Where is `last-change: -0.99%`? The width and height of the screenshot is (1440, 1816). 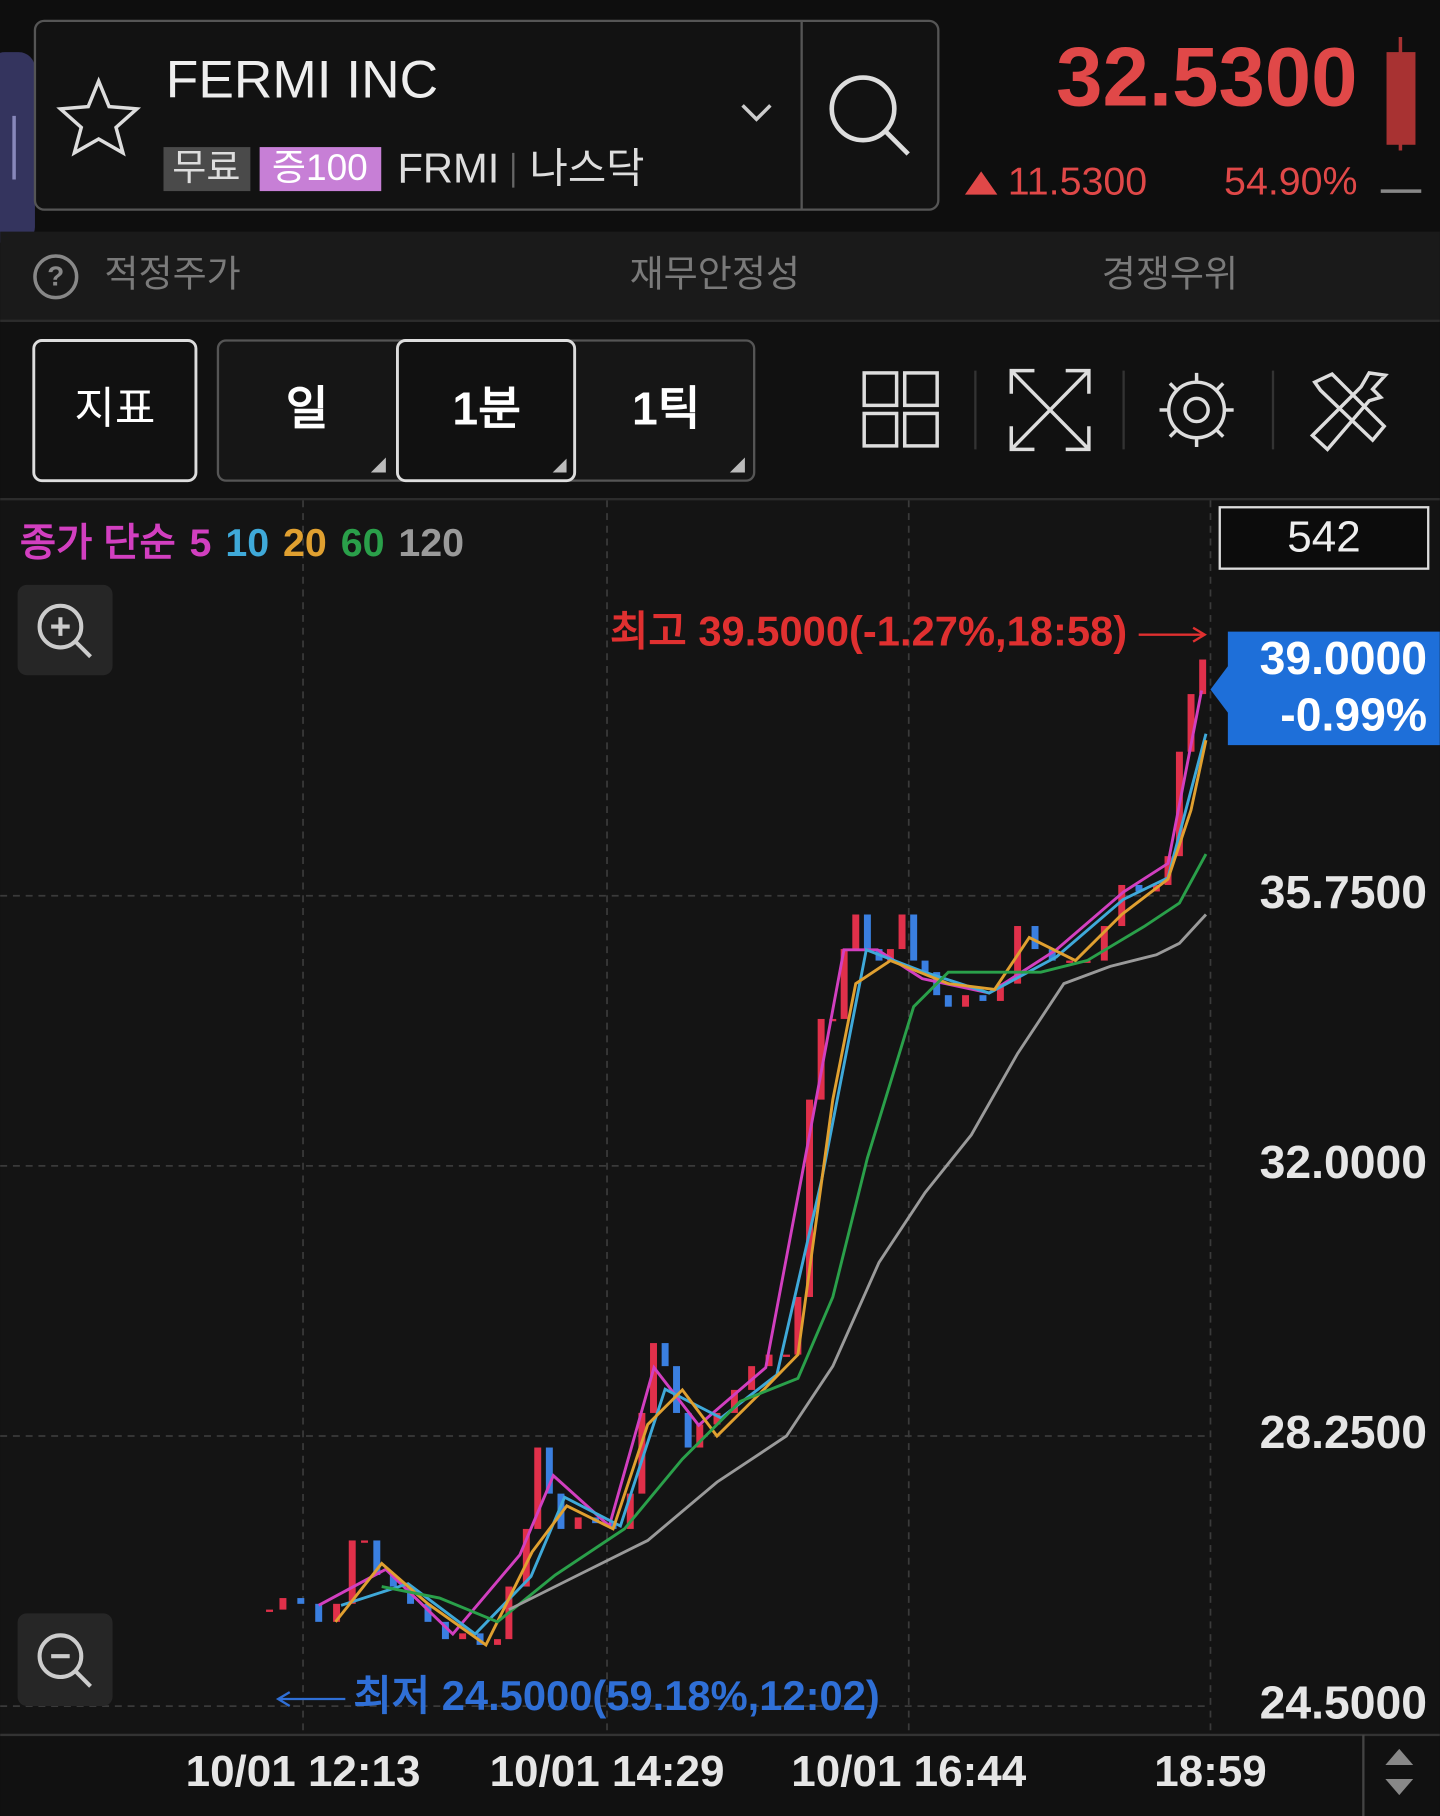
last-change: -0.99% is located at coordinates (1353, 715).